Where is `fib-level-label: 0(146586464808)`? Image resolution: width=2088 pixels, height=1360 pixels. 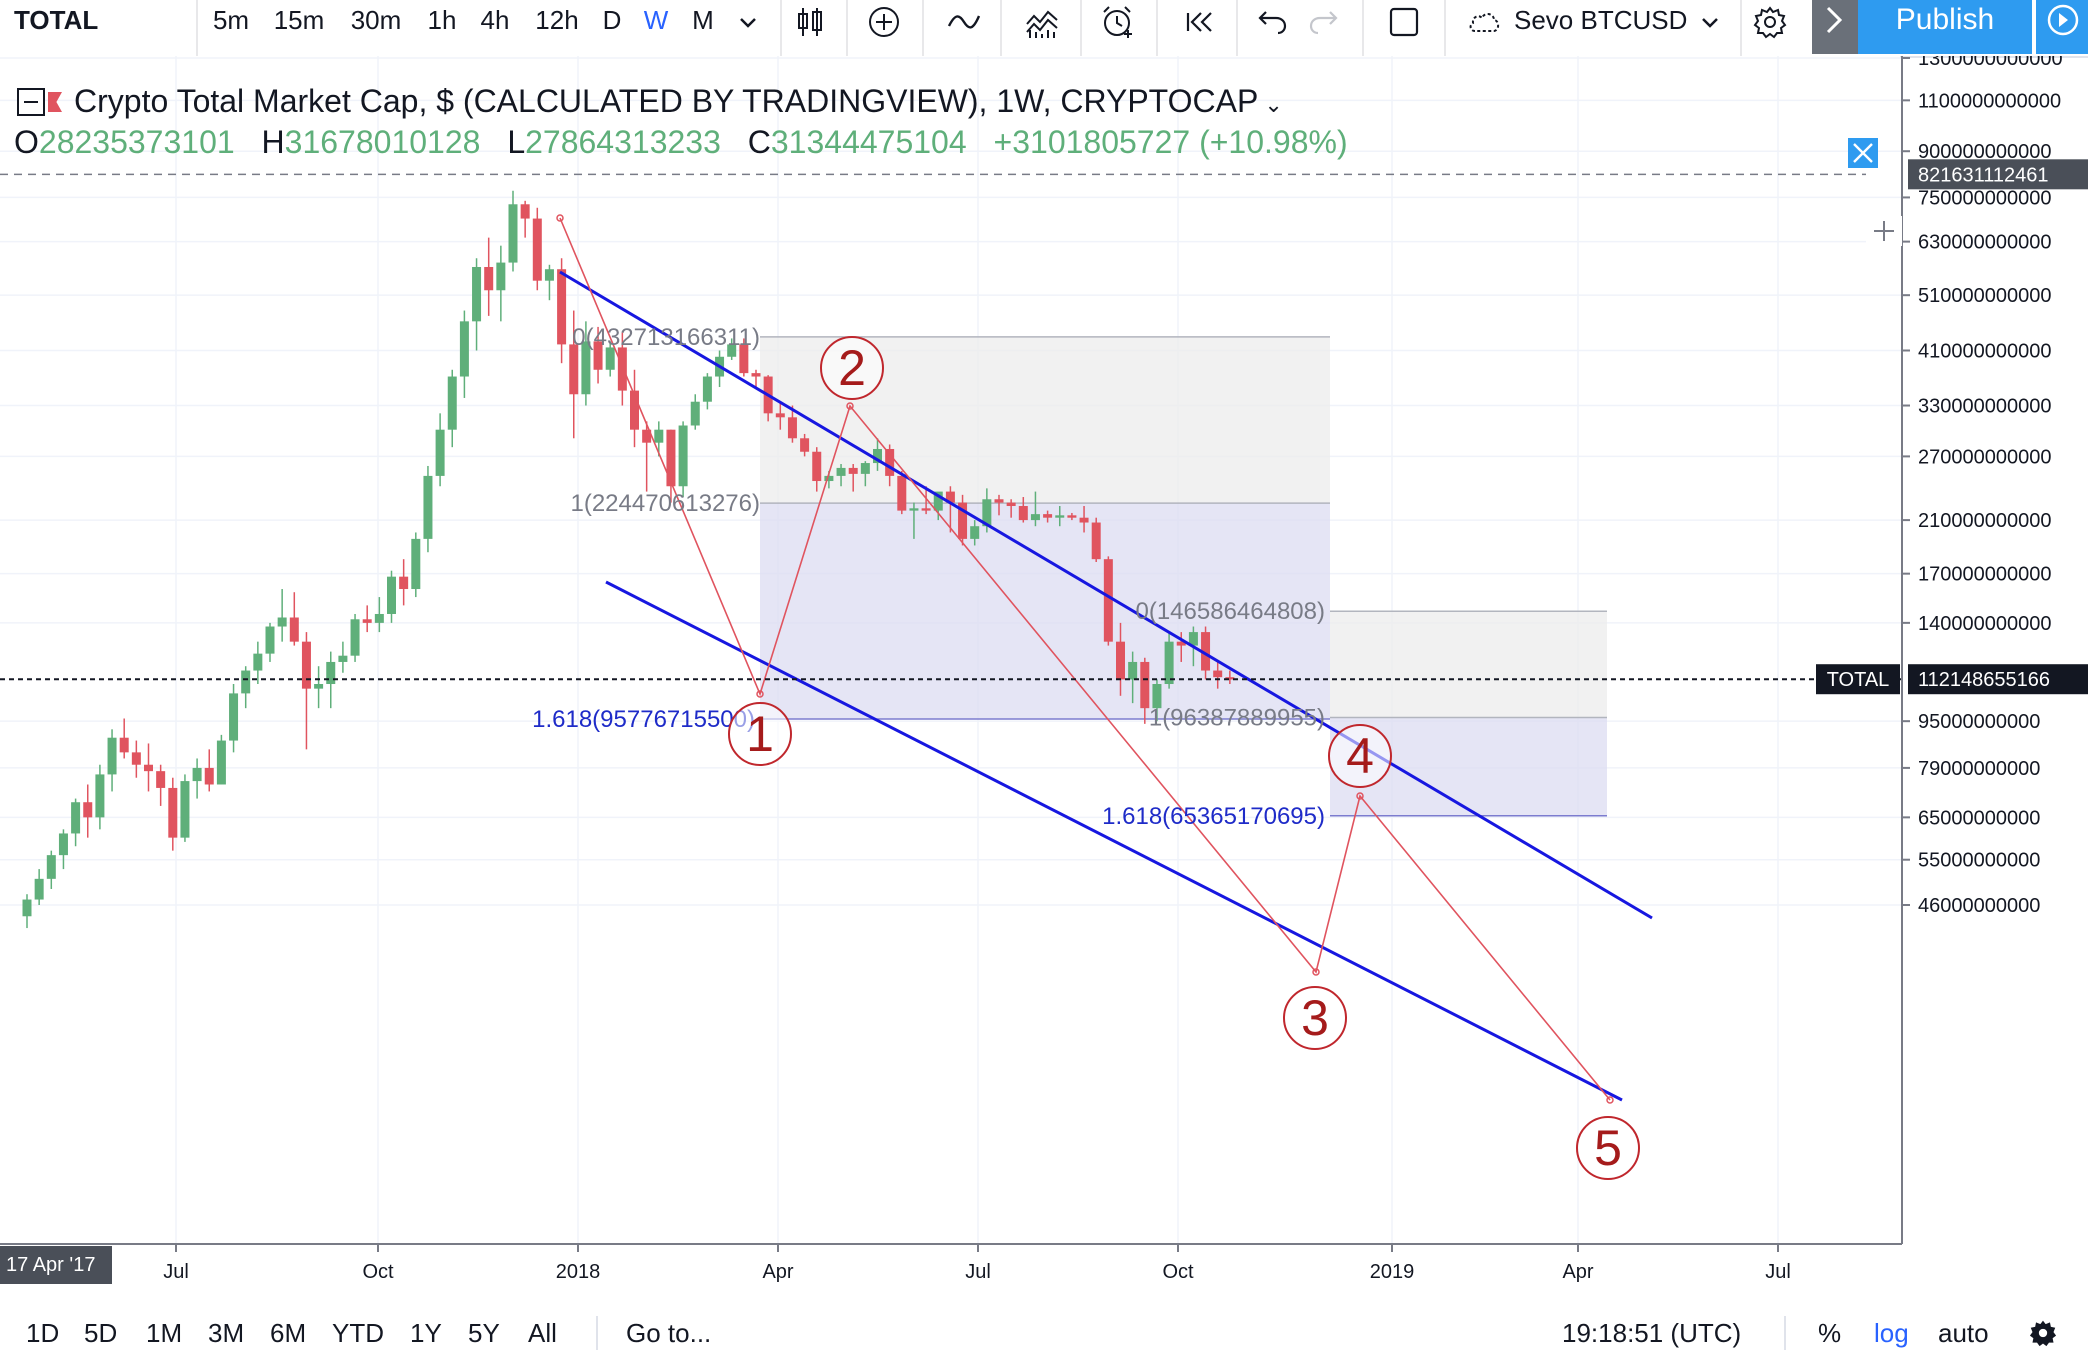
fib-level-label: 0(146586464808) is located at coordinates (1230, 611).